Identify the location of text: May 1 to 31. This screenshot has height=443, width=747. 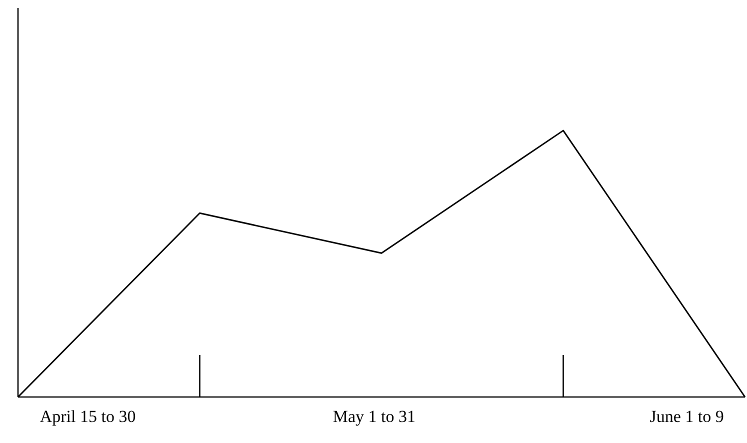
(374, 417).